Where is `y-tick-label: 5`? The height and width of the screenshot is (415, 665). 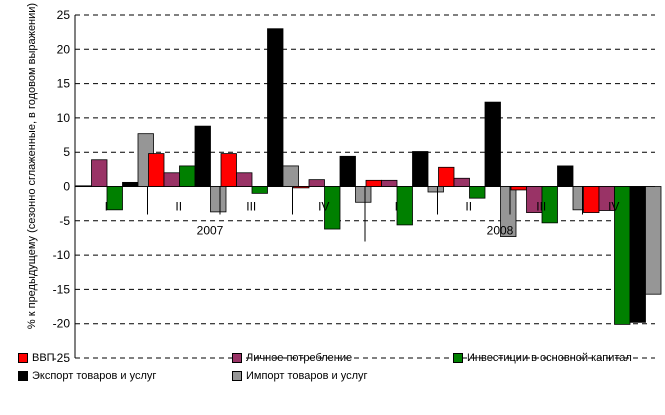 y-tick-label: 5 is located at coordinates (66, 152).